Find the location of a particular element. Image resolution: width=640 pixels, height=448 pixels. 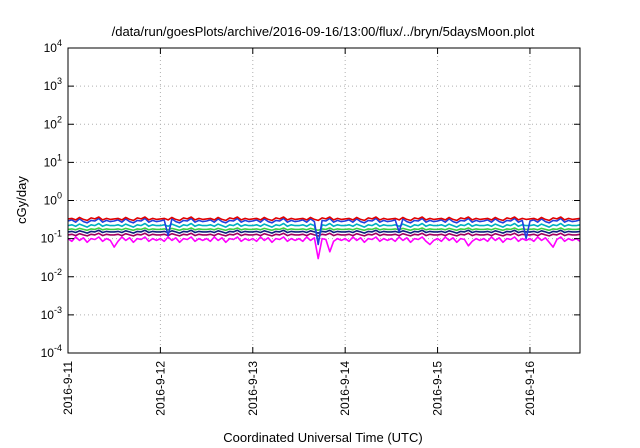

y-axis-label: cGy/day is located at coordinates (21, 200).